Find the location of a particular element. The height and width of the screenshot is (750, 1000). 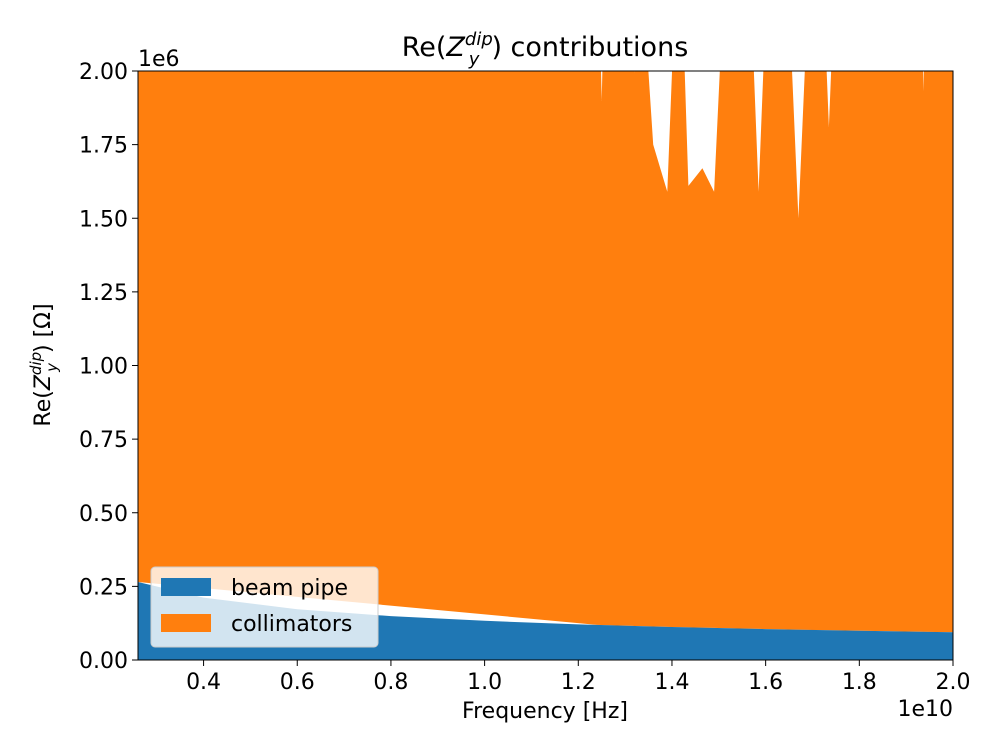

y-axis-offset: 1e6 is located at coordinates (159, 59).